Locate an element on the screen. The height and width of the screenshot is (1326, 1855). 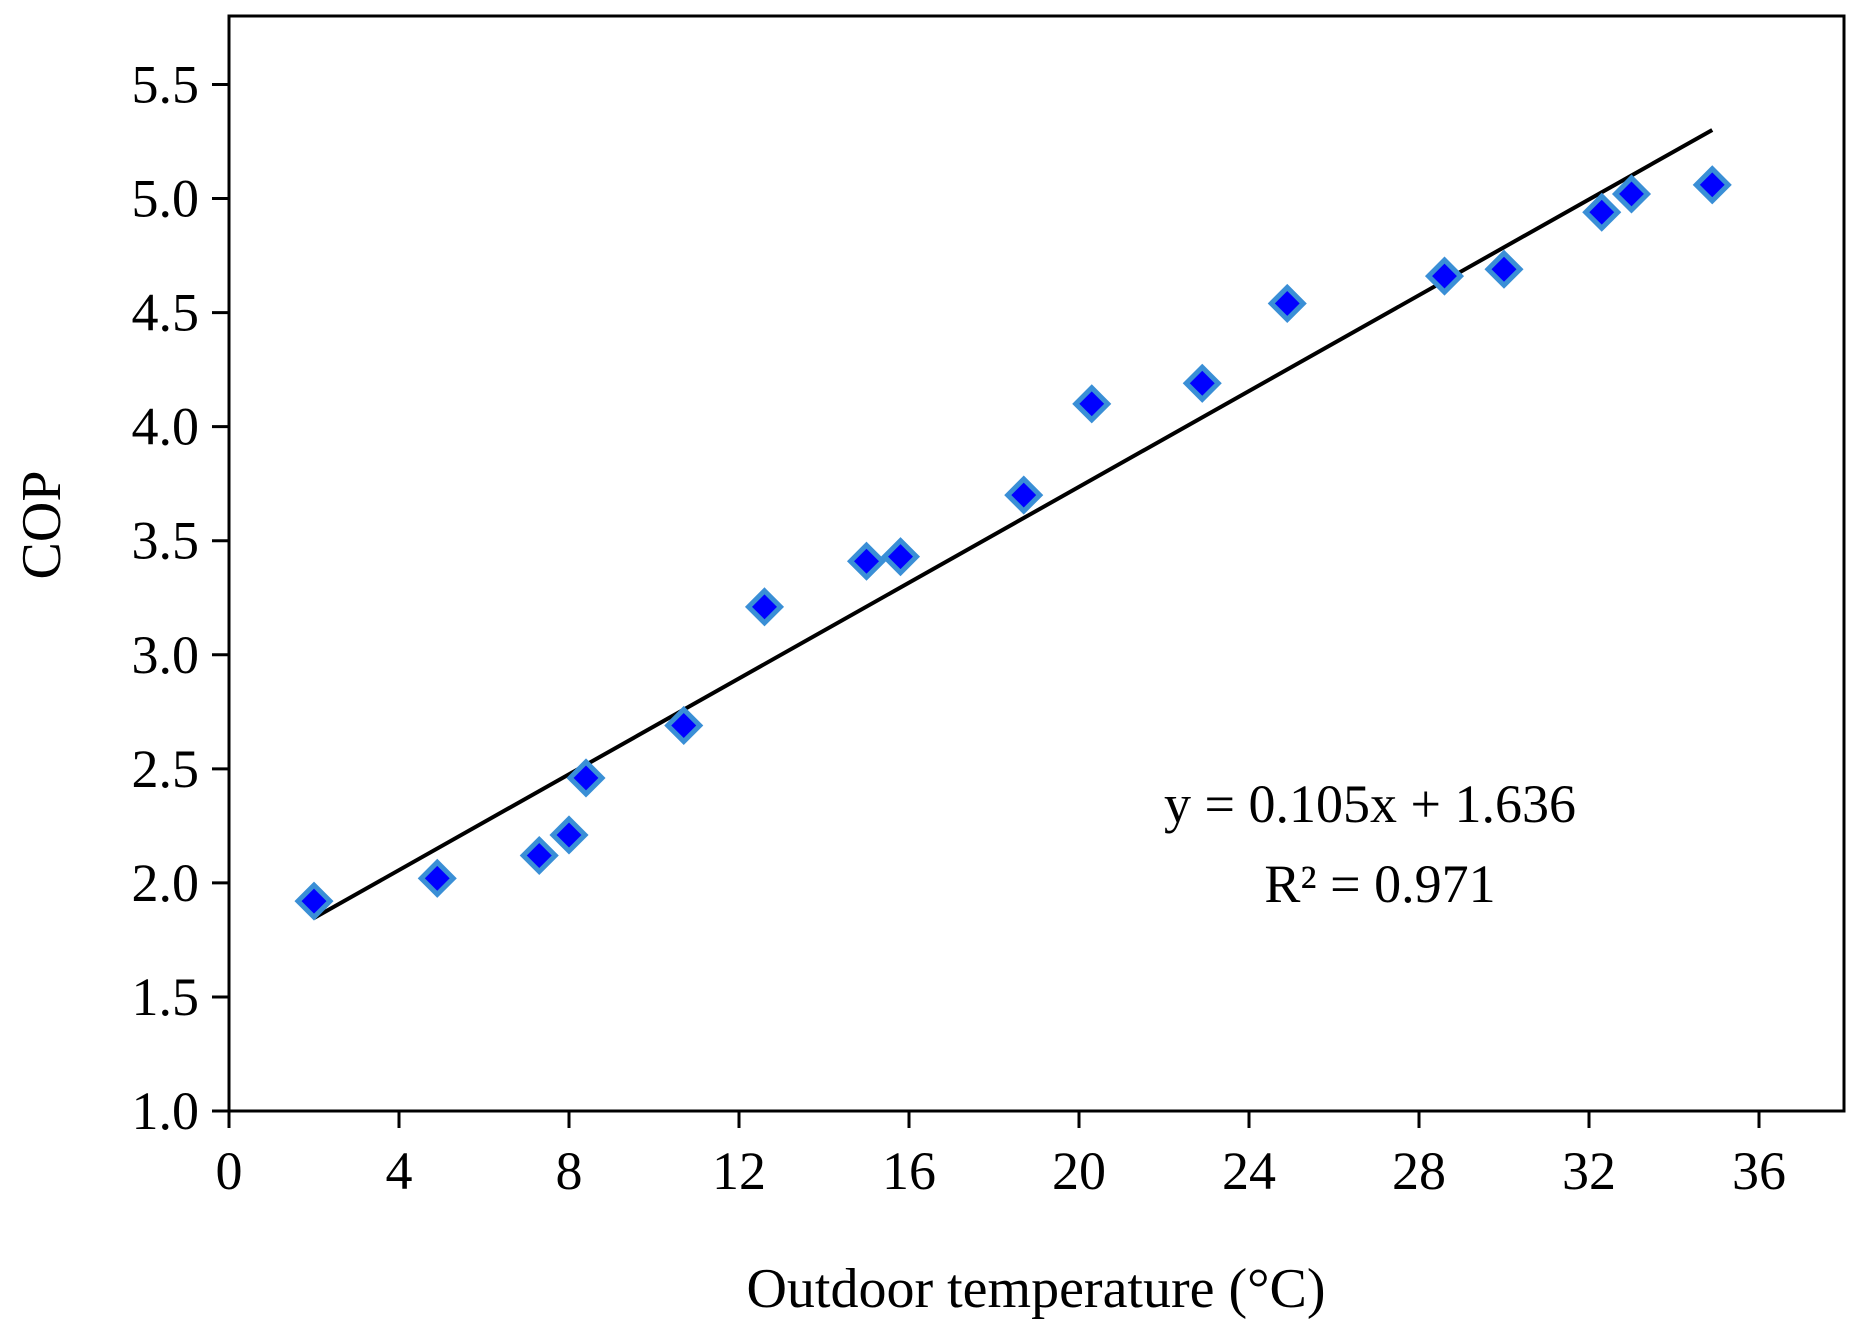
y-tick-label: 4.0 is located at coordinates (166, 427).